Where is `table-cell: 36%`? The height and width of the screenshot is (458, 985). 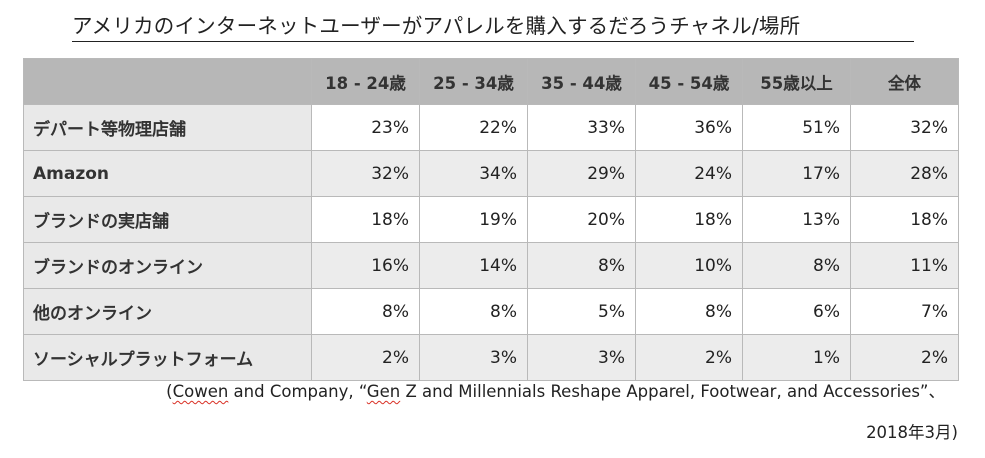
table-cell: 36% is located at coordinates (689, 127).